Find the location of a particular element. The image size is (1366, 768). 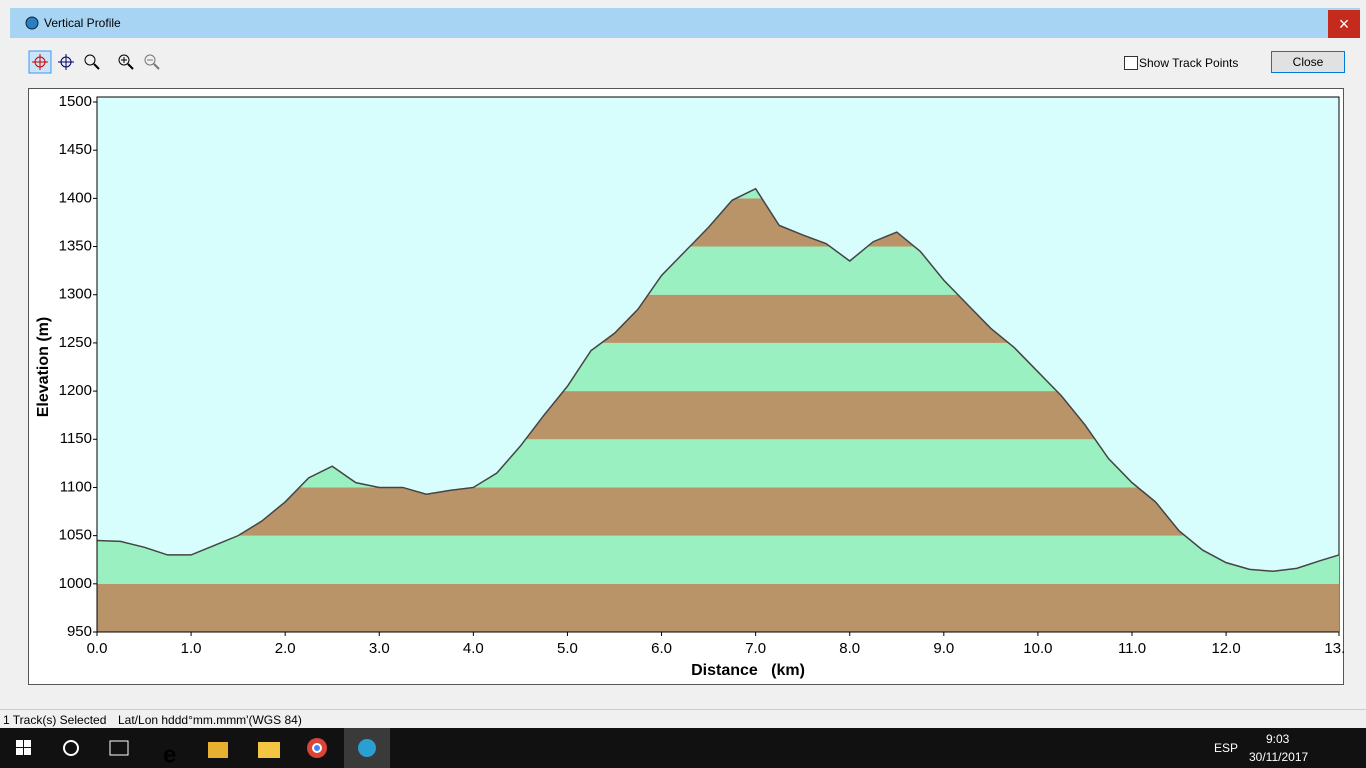

x-tick-label: 2.0 is located at coordinates (285, 648).